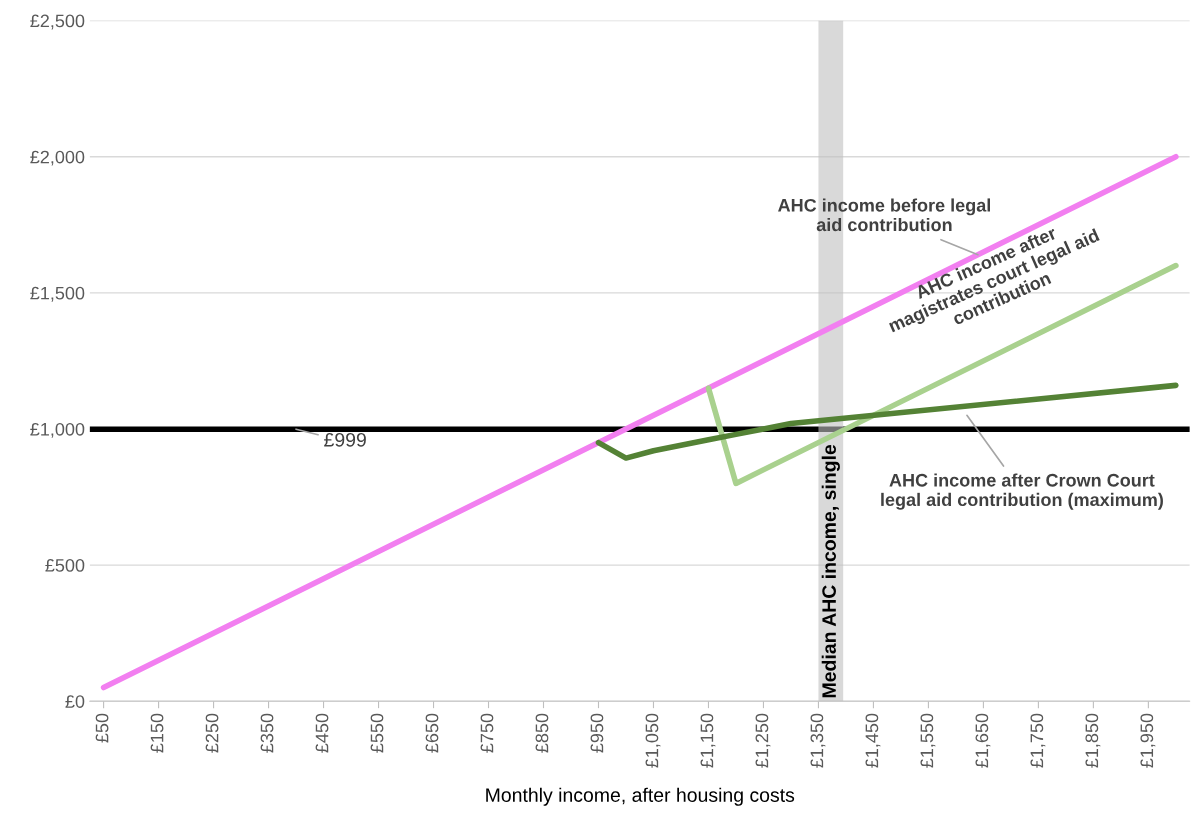  I want to click on x-tick-label: £850, so click(542, 733).